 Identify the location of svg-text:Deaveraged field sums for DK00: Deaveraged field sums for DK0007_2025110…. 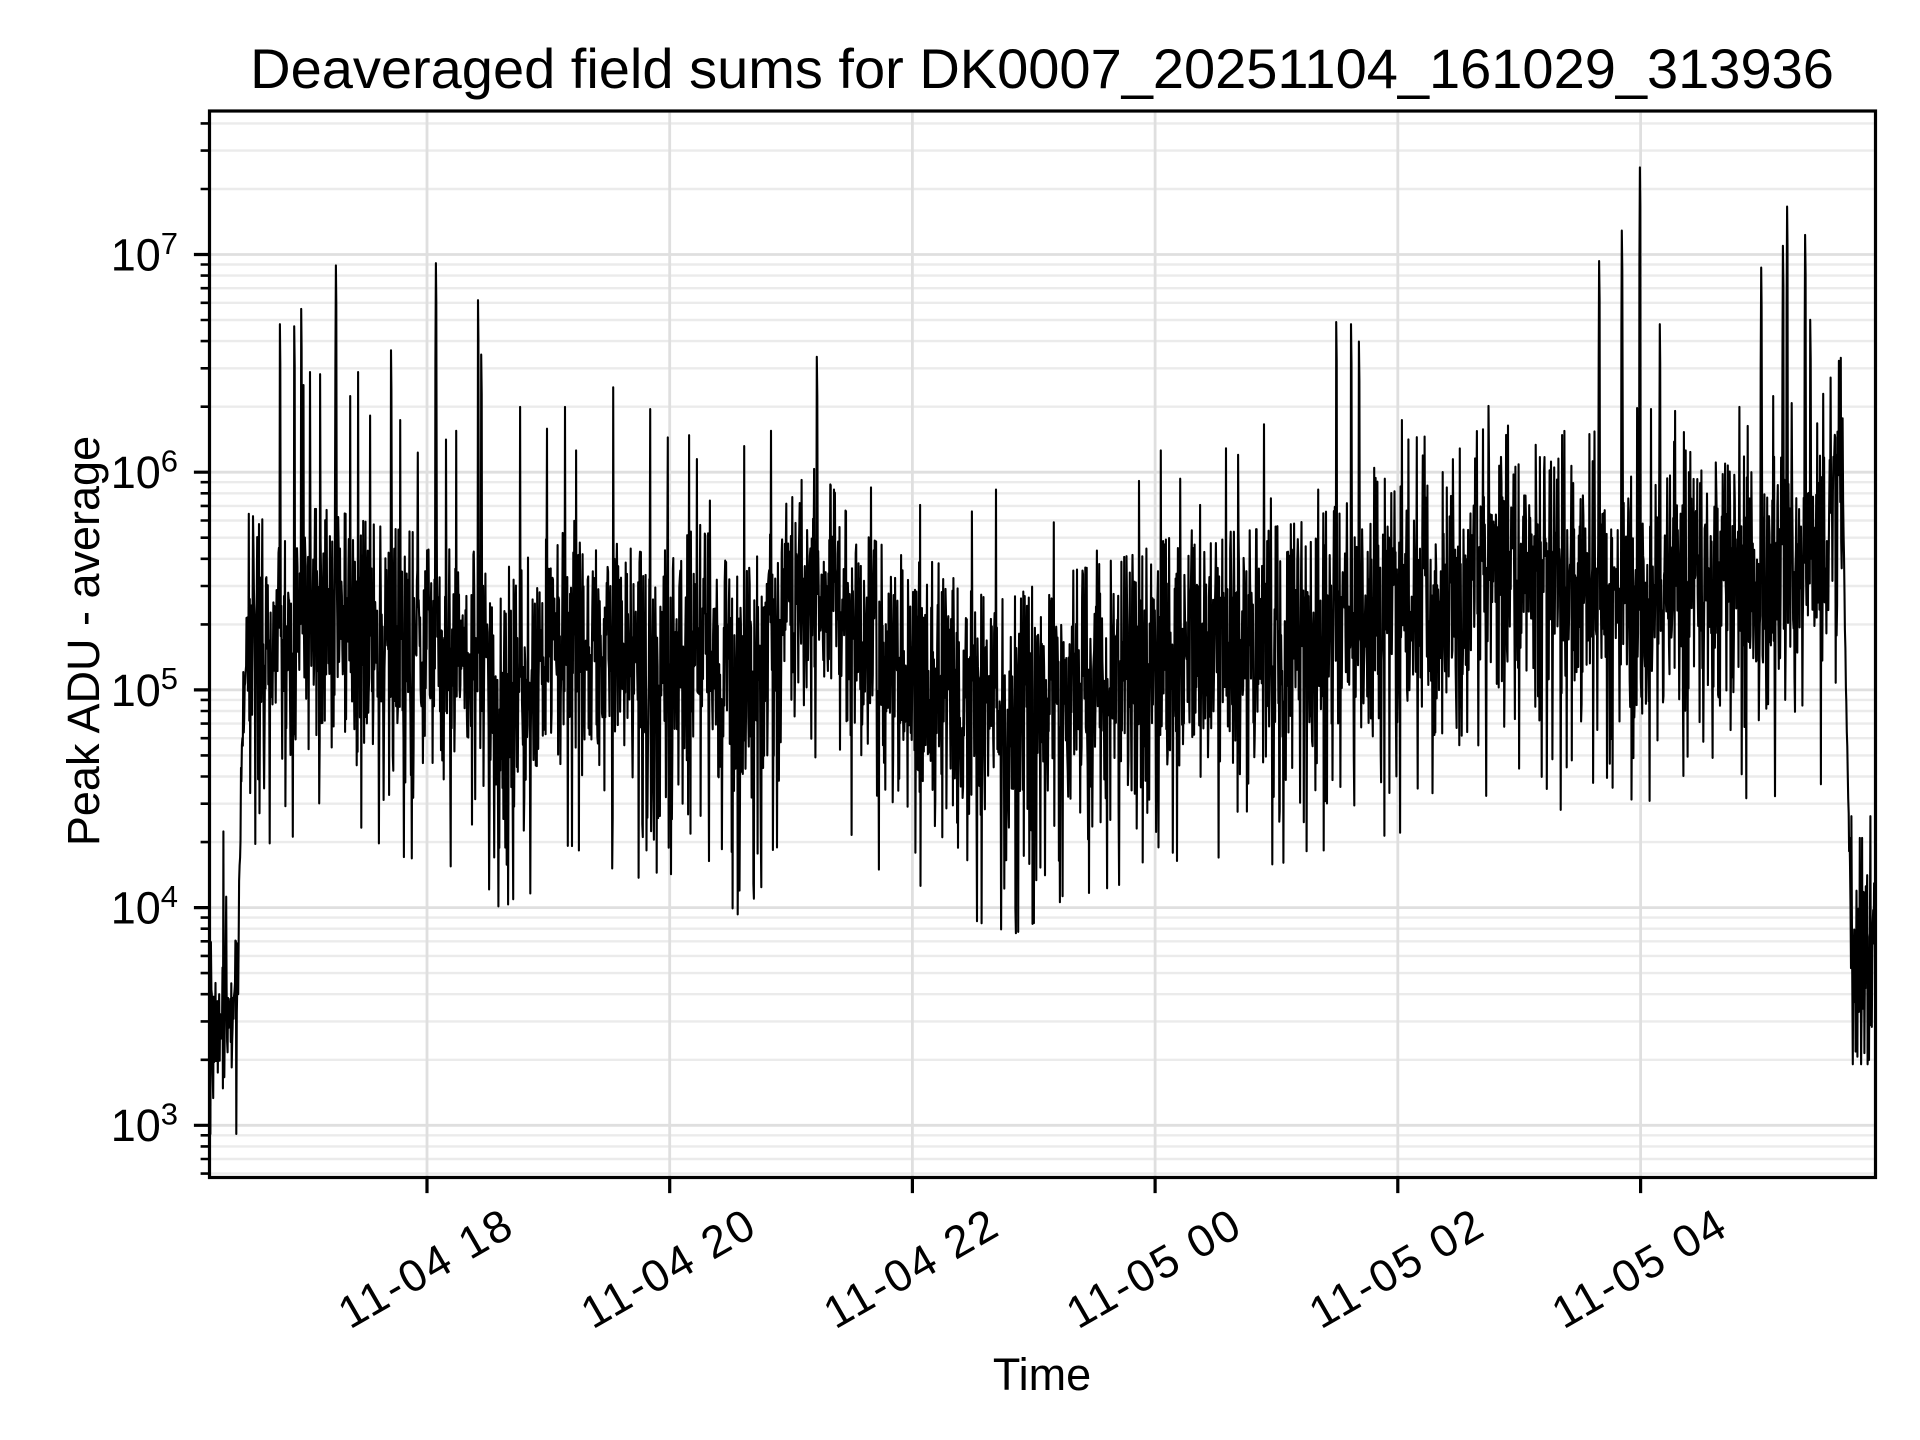
(1042, 68).